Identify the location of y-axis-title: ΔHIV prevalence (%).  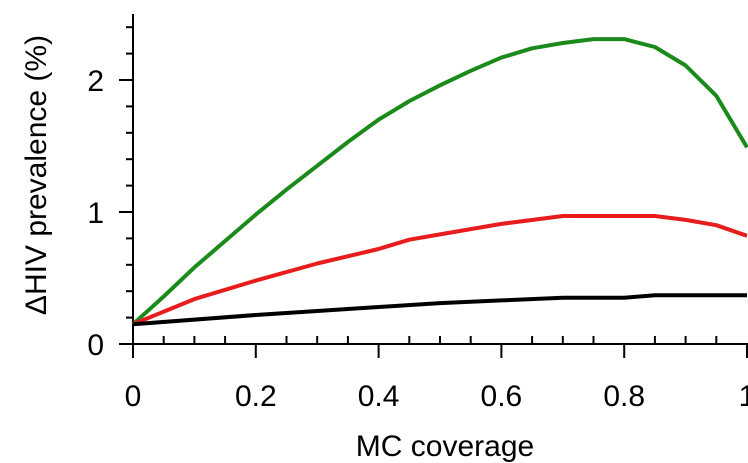
(36, 175).